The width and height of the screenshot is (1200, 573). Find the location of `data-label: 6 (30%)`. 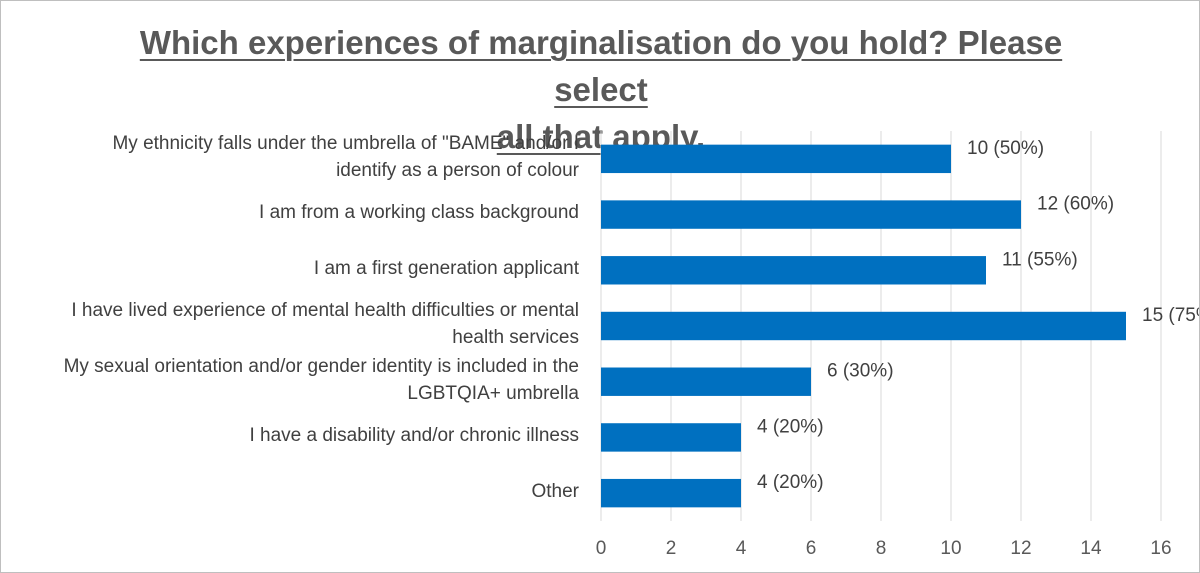

data-label: 6 (30%) is located at coordinates (860, 371).